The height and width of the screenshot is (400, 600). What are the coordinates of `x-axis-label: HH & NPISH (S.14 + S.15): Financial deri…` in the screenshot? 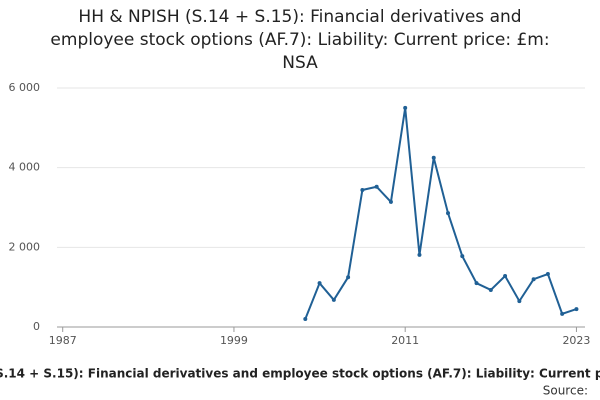 It's located at (300, 374).